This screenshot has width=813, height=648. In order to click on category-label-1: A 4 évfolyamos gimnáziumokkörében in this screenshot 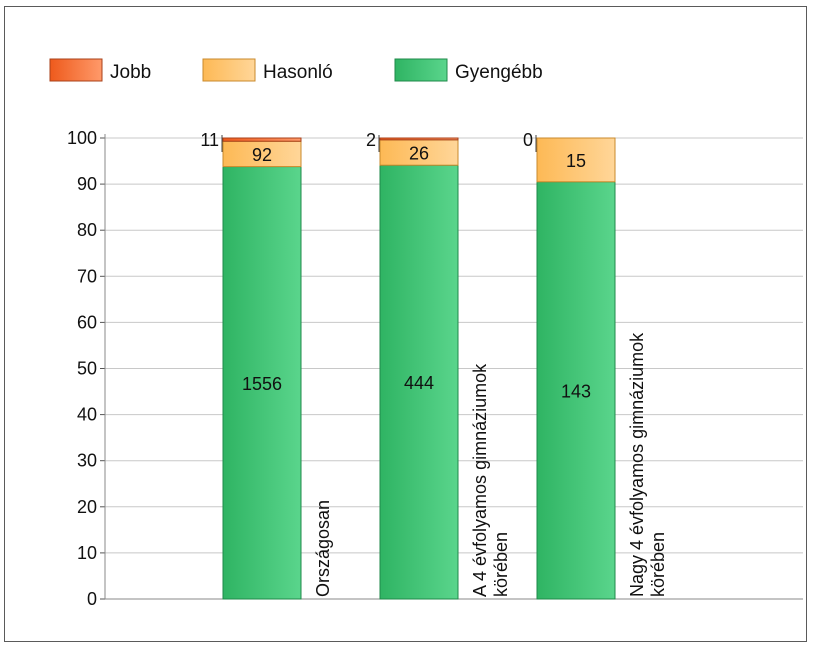, I will do `click(490, 480)`.